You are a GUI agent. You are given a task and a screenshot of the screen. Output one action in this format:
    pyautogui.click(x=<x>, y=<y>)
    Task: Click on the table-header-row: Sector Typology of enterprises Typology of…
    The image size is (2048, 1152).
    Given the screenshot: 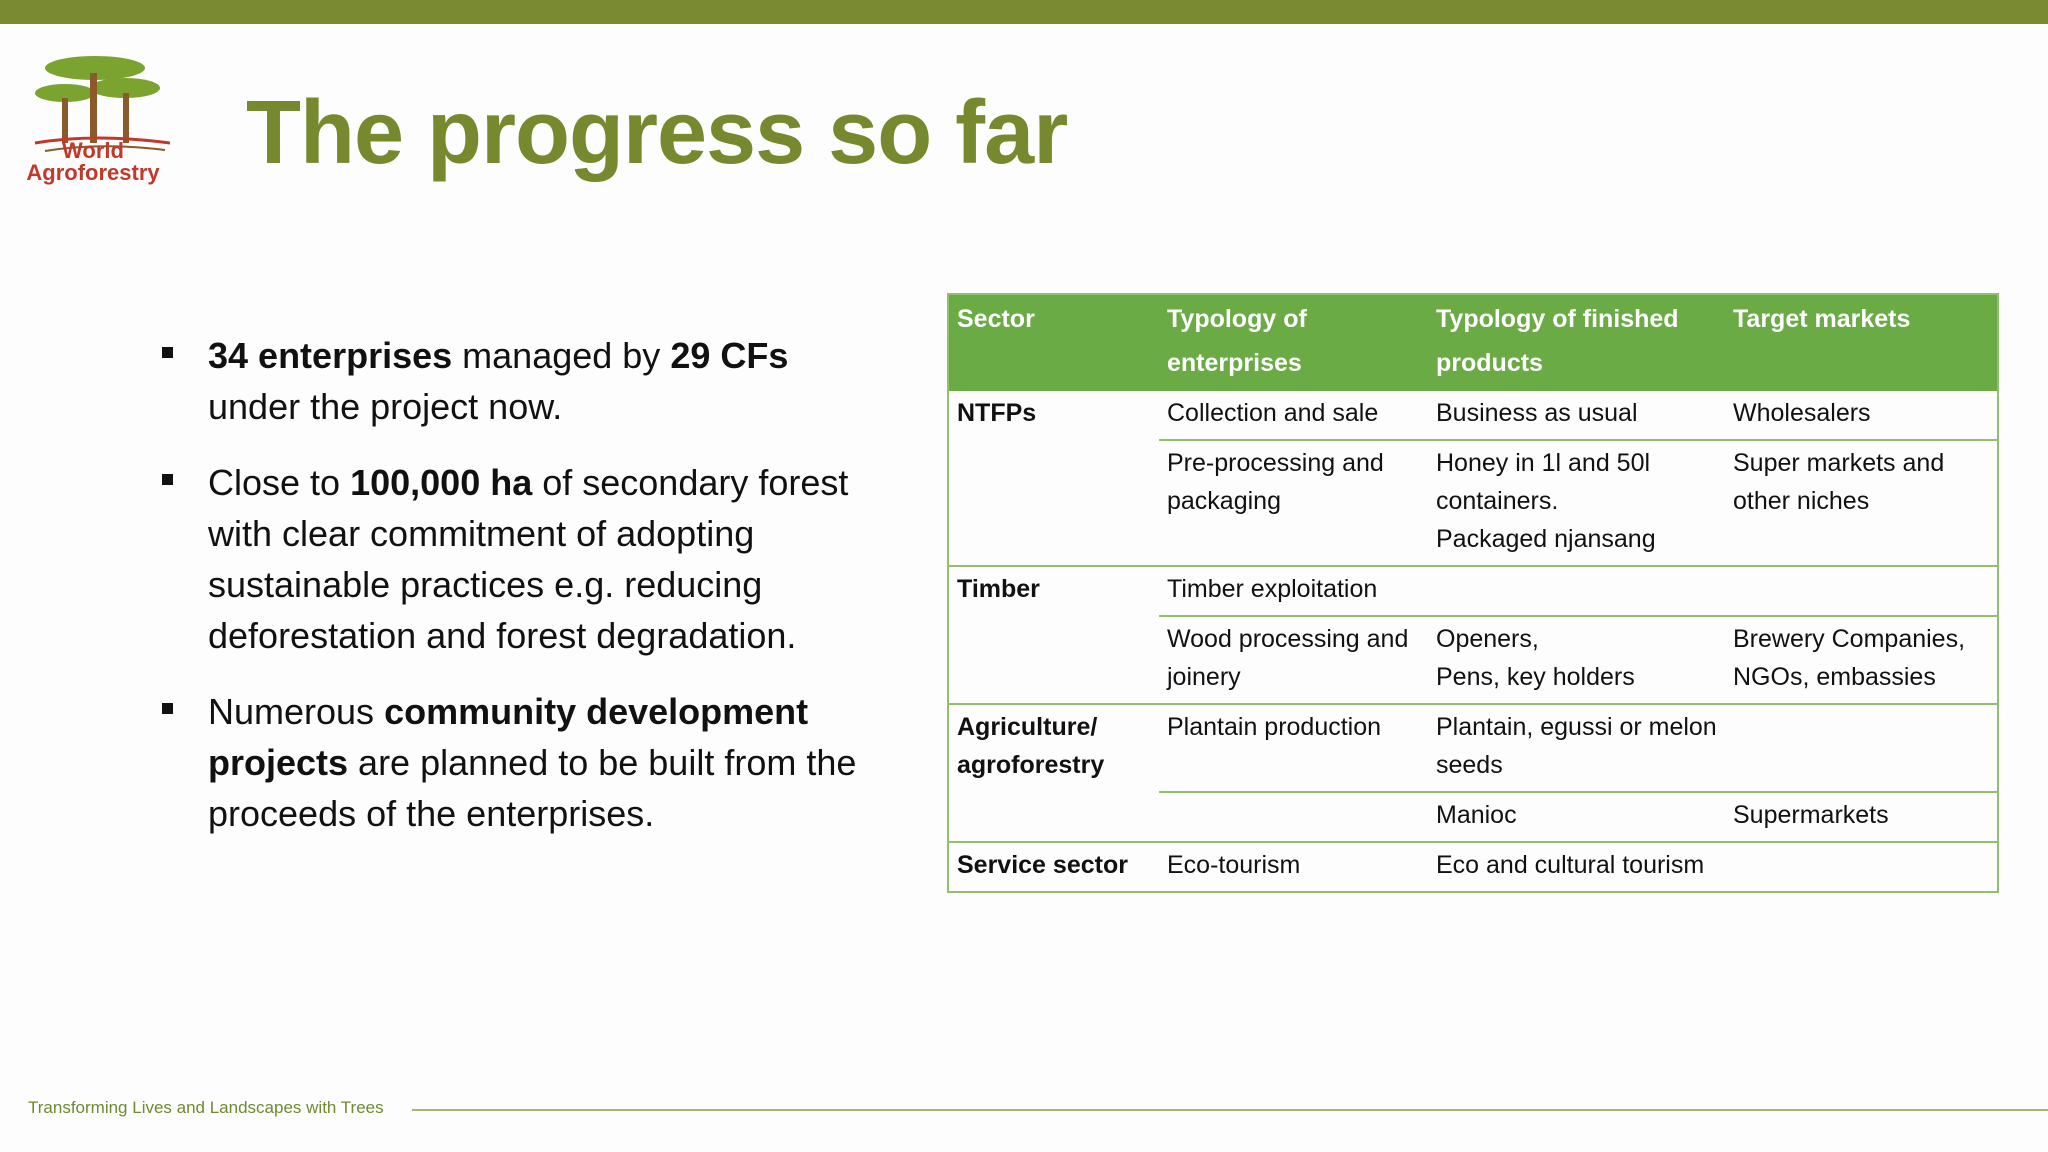 What is the action you would take?
    pyautogui.click(x=1473, y=342)
    